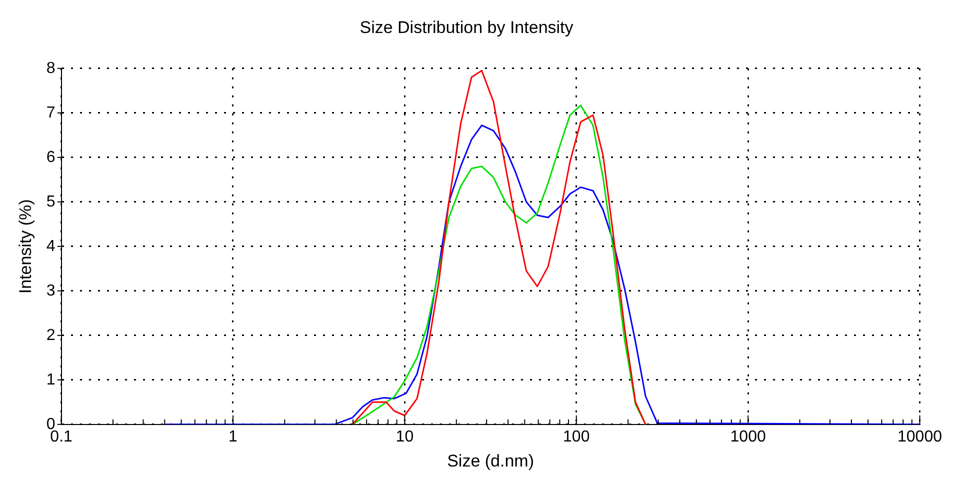 The height and width of the screenshot is (486, 953). Describe the element at coordinates (51, 201) in the screenshot. I see `y-tick-label: 5` at that location.